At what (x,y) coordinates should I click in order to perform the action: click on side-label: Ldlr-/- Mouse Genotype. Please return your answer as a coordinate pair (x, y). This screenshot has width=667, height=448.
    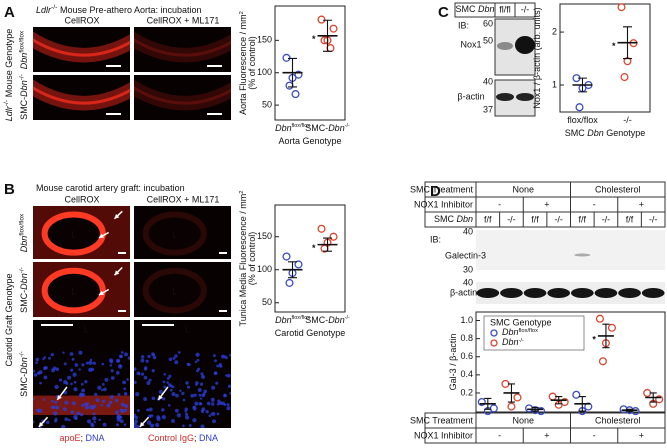
    Looking at the image, I should click on (8, 75).